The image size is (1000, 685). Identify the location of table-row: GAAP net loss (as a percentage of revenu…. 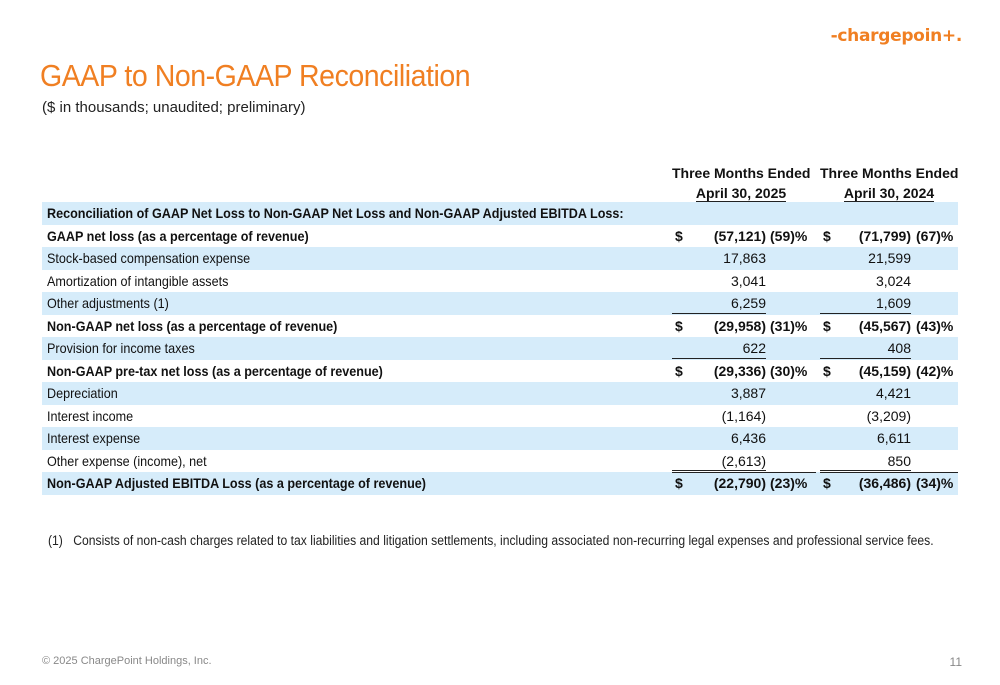
(500, 236).